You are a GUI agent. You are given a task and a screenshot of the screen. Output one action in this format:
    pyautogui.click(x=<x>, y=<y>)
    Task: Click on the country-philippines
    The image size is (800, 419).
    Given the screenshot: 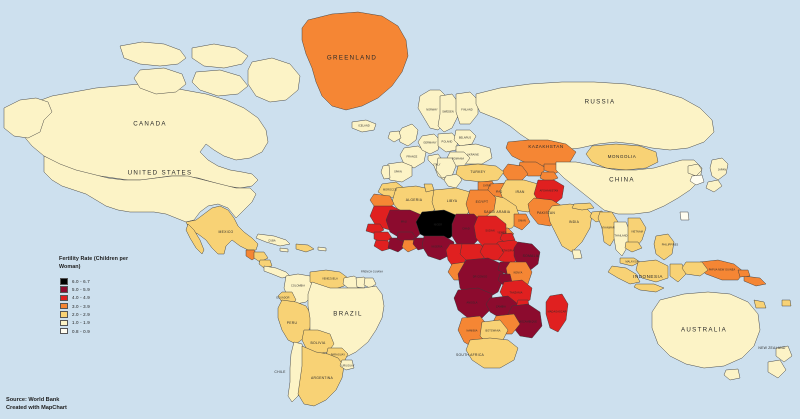 What is the action you would take?
    pyautogui.click(x=664, y=247)
    